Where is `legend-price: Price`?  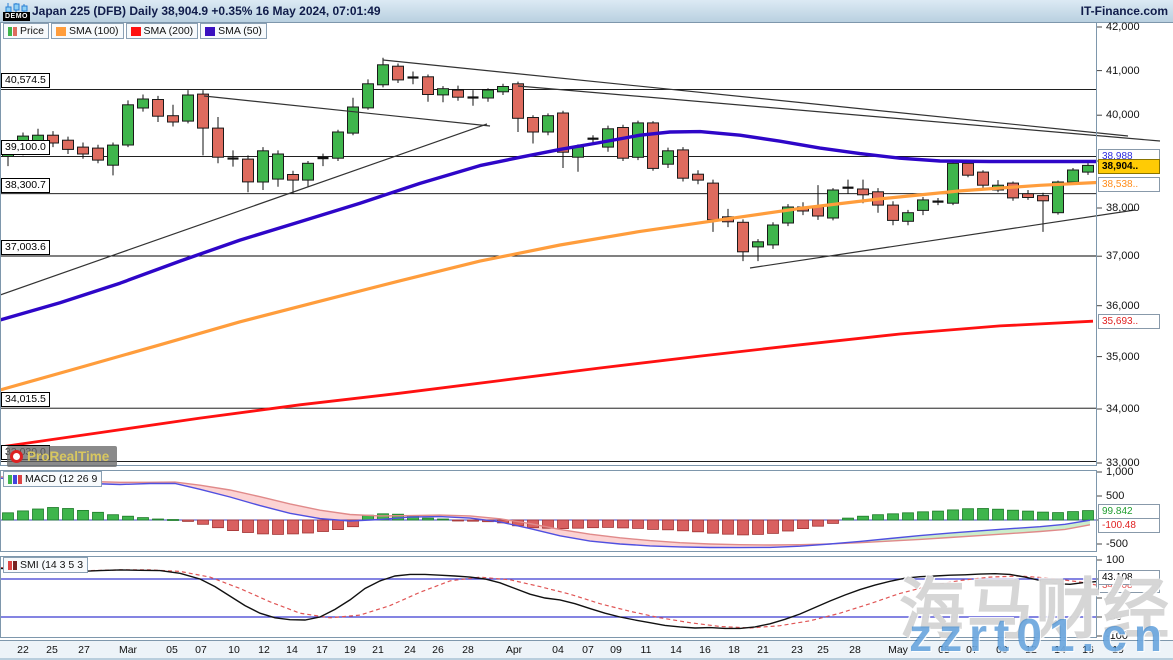 legend-price: Price is located at coordinates (26, 31).